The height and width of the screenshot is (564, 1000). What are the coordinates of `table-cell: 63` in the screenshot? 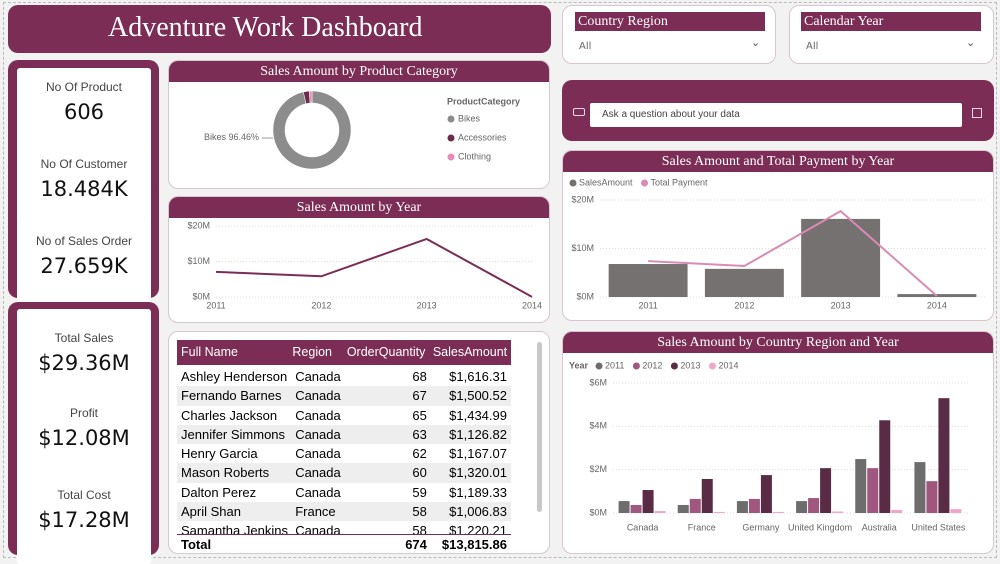 It's located at (419, 434).